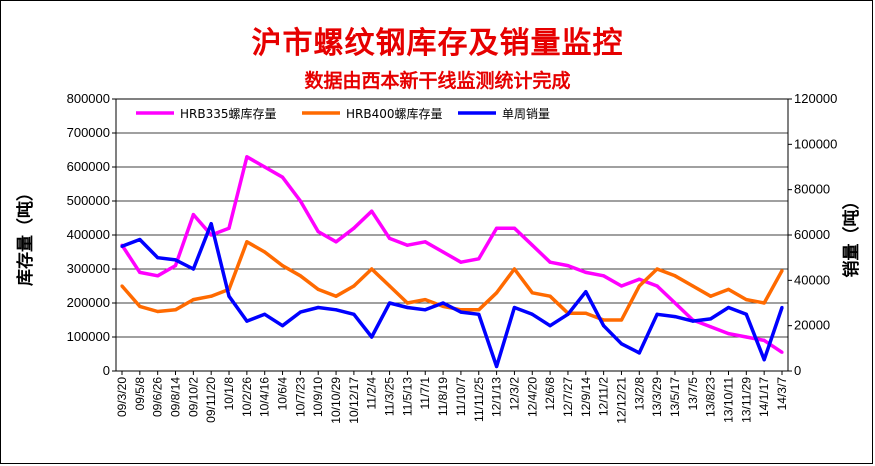 This screenshot has height=466, width=875. What do you see at coordinates (318, 397) in the screenshot?
I see `x-tick-label: 10/9/10` at bounding box center [318, 397].